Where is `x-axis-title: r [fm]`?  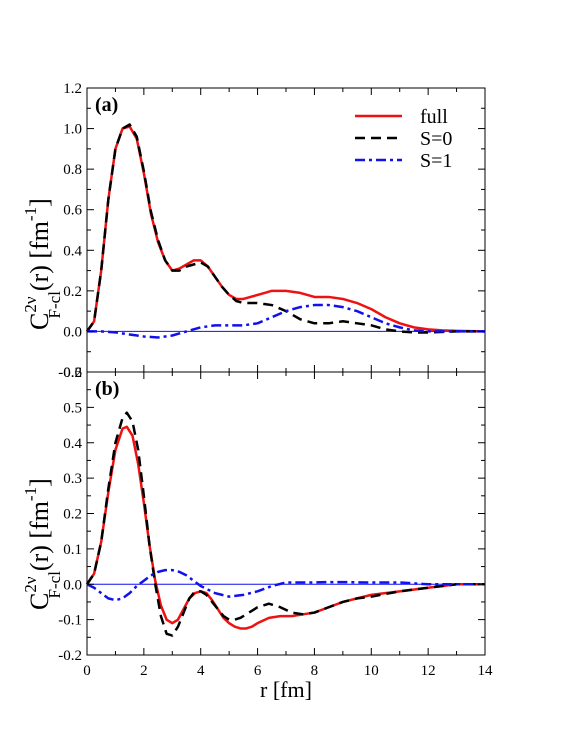 x-axis-title: r [fm] is located at coordinates (286, 689).